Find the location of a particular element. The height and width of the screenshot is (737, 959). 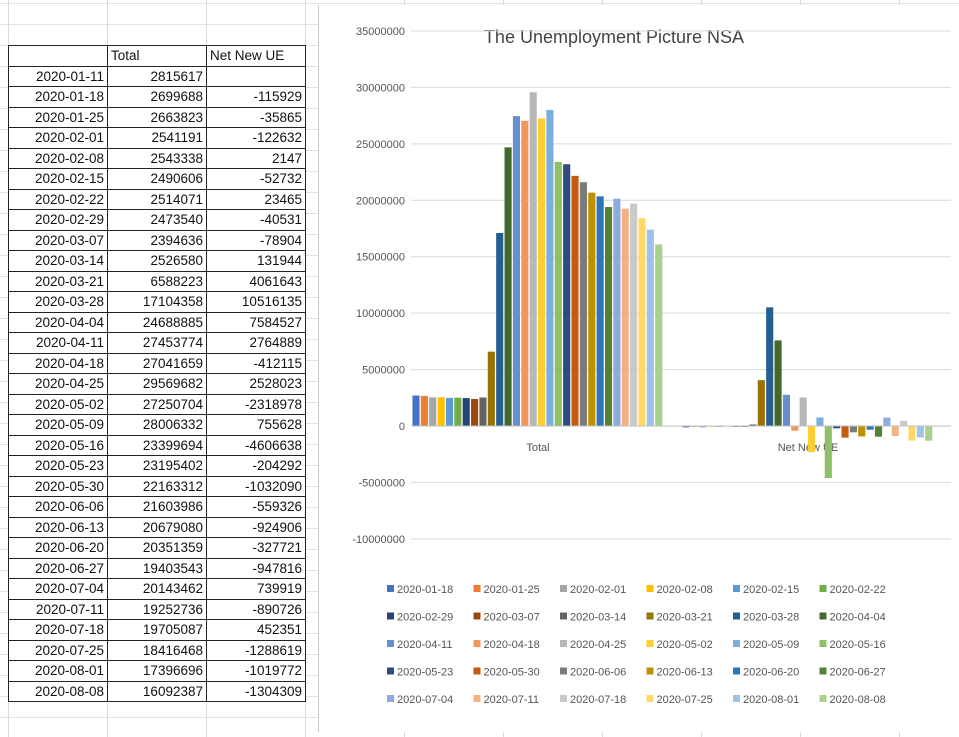

legend-item: 2020-01-18 is located at coordinates (420, 590).